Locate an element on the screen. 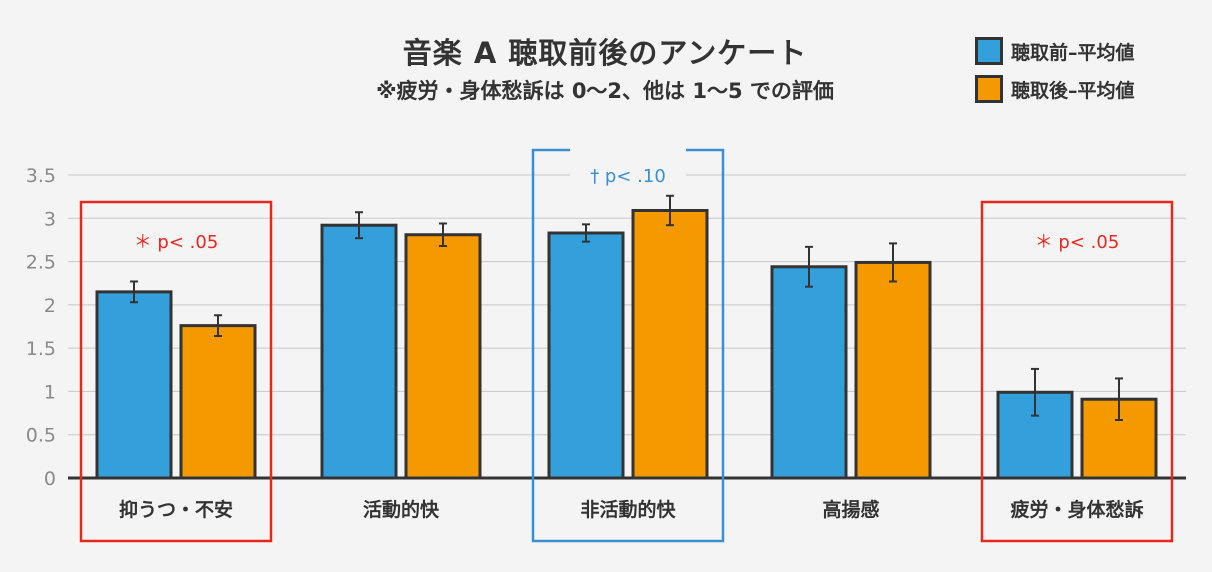 This screenshot has height=572, width=1212. legend-swatch-after is located at coordinates (989, 89).